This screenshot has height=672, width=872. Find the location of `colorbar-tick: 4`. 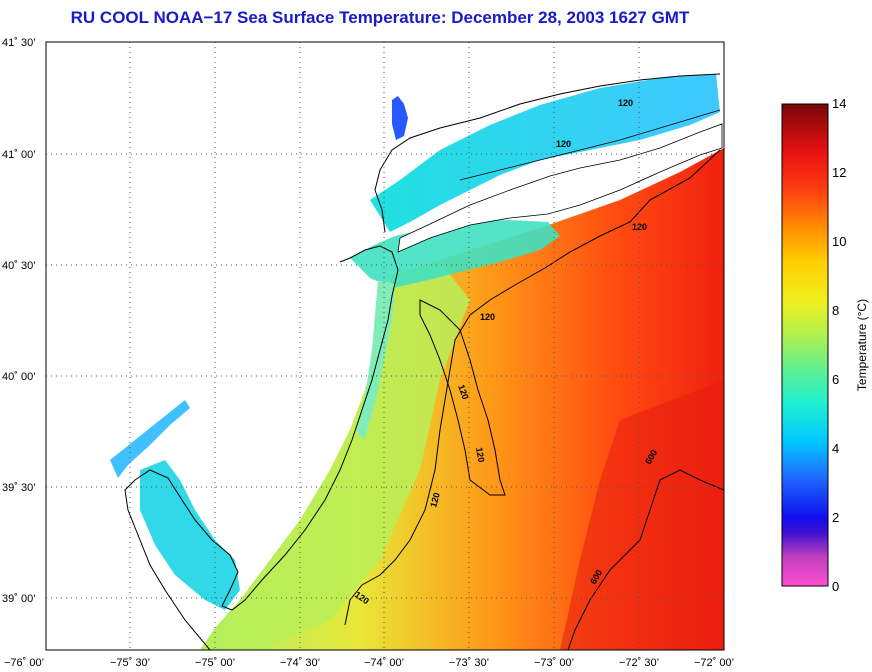

colorbar-tick: 4 is located at coordinates (835, 448).